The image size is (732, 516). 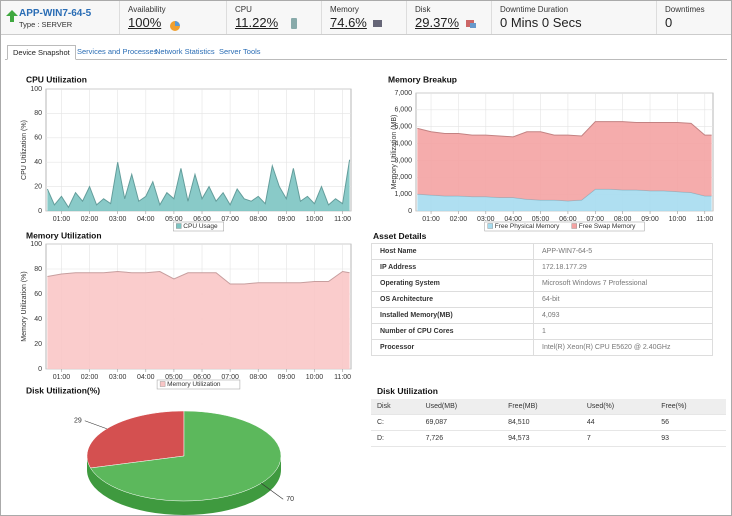 What do you see at coordinates (403, 177) in the screenshot?
I see `y-tick-label: 2,000` at bounding box center [403, 177].